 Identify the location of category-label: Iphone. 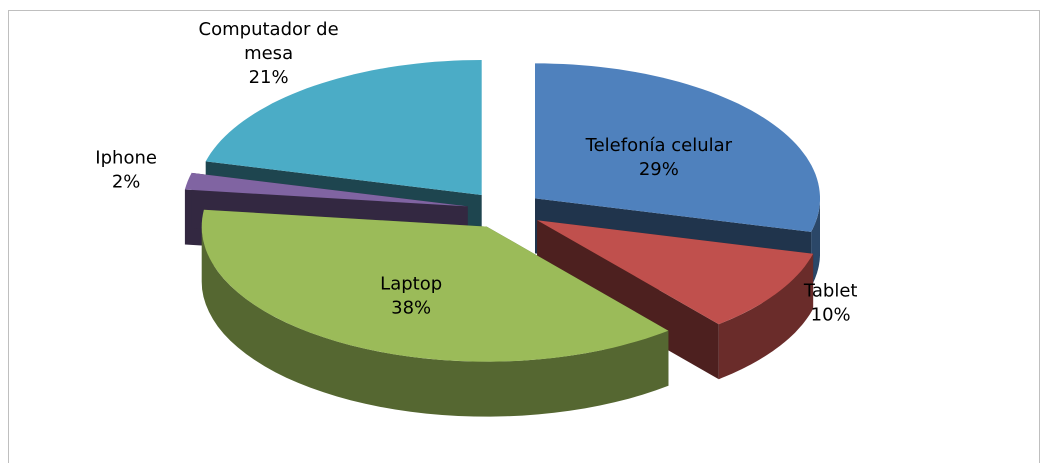
(126, 158).